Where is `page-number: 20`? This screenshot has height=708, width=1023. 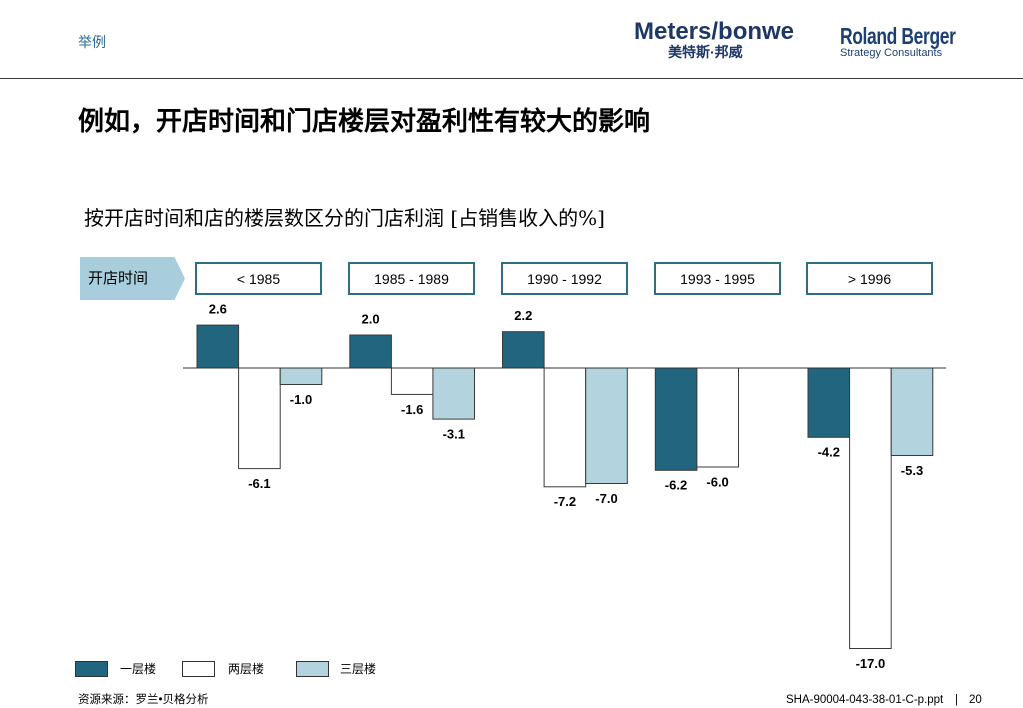
page-number: 20 is located at coordinates (975, 700).